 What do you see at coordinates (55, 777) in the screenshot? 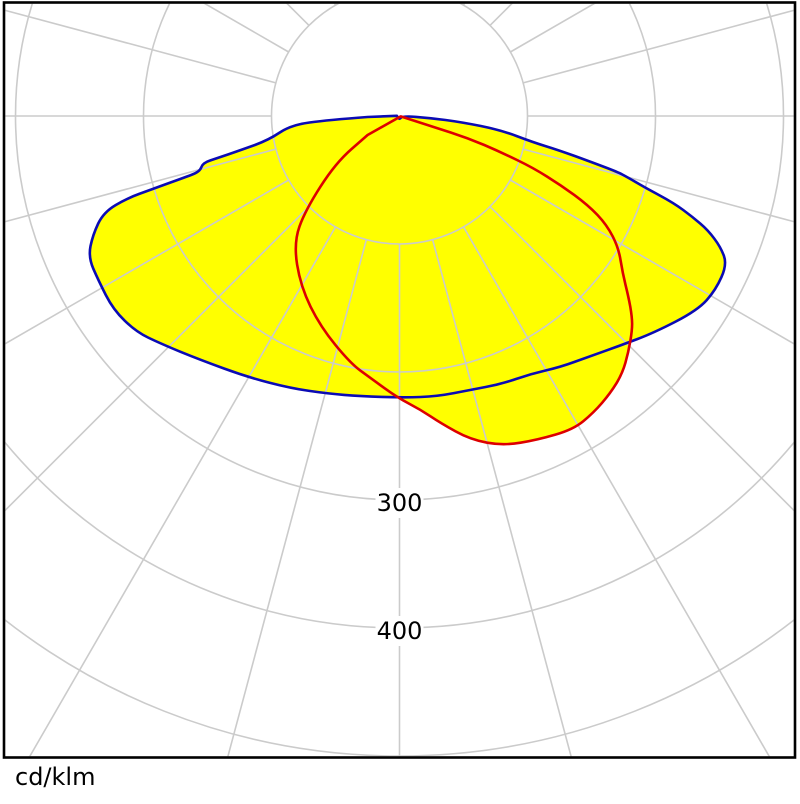
I see `unit-label: cd/klm` at bounding box center [55, 777].